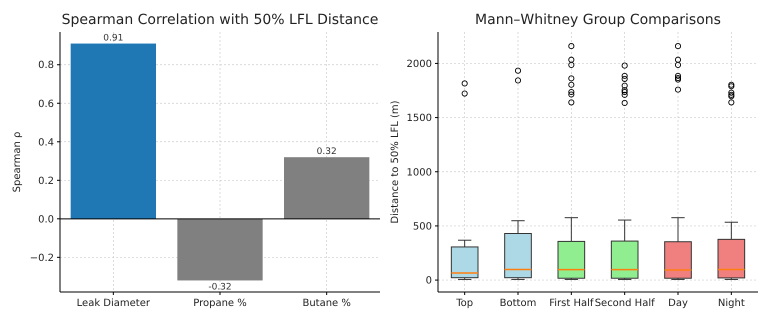  Describe the element at coordinates (678, 303) in the screenshot. I see `x-tick-label: Day` at that location.